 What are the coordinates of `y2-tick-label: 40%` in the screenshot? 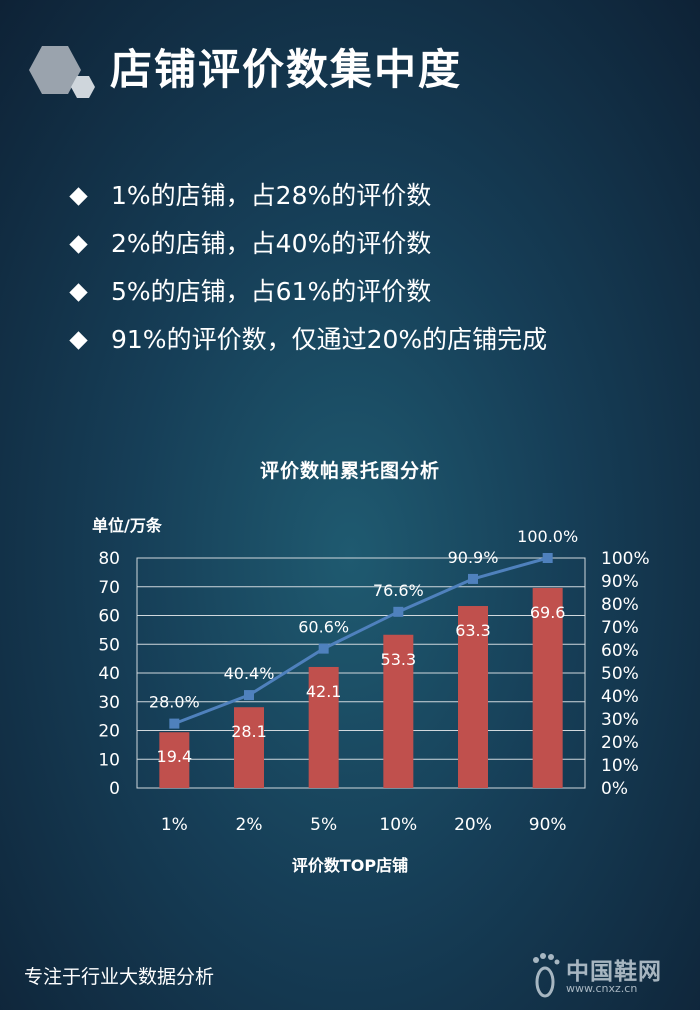 It's located at (620, 697).